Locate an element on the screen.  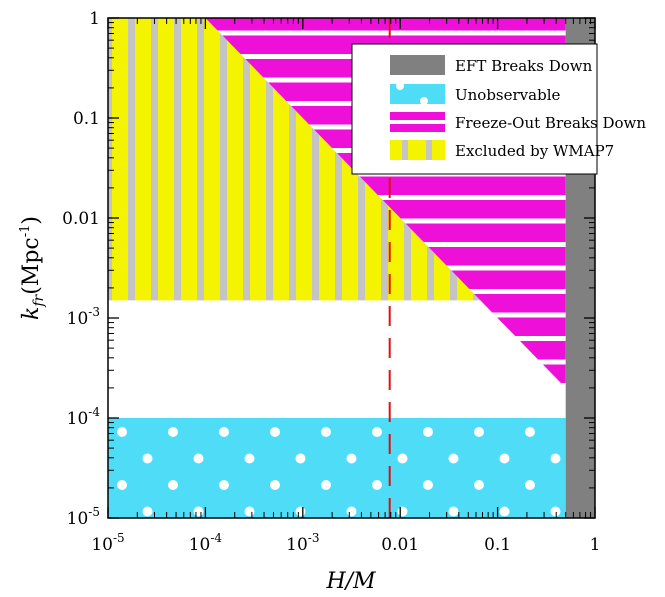
x-tick-label: 0.1 is located at coordinates (497, 545).